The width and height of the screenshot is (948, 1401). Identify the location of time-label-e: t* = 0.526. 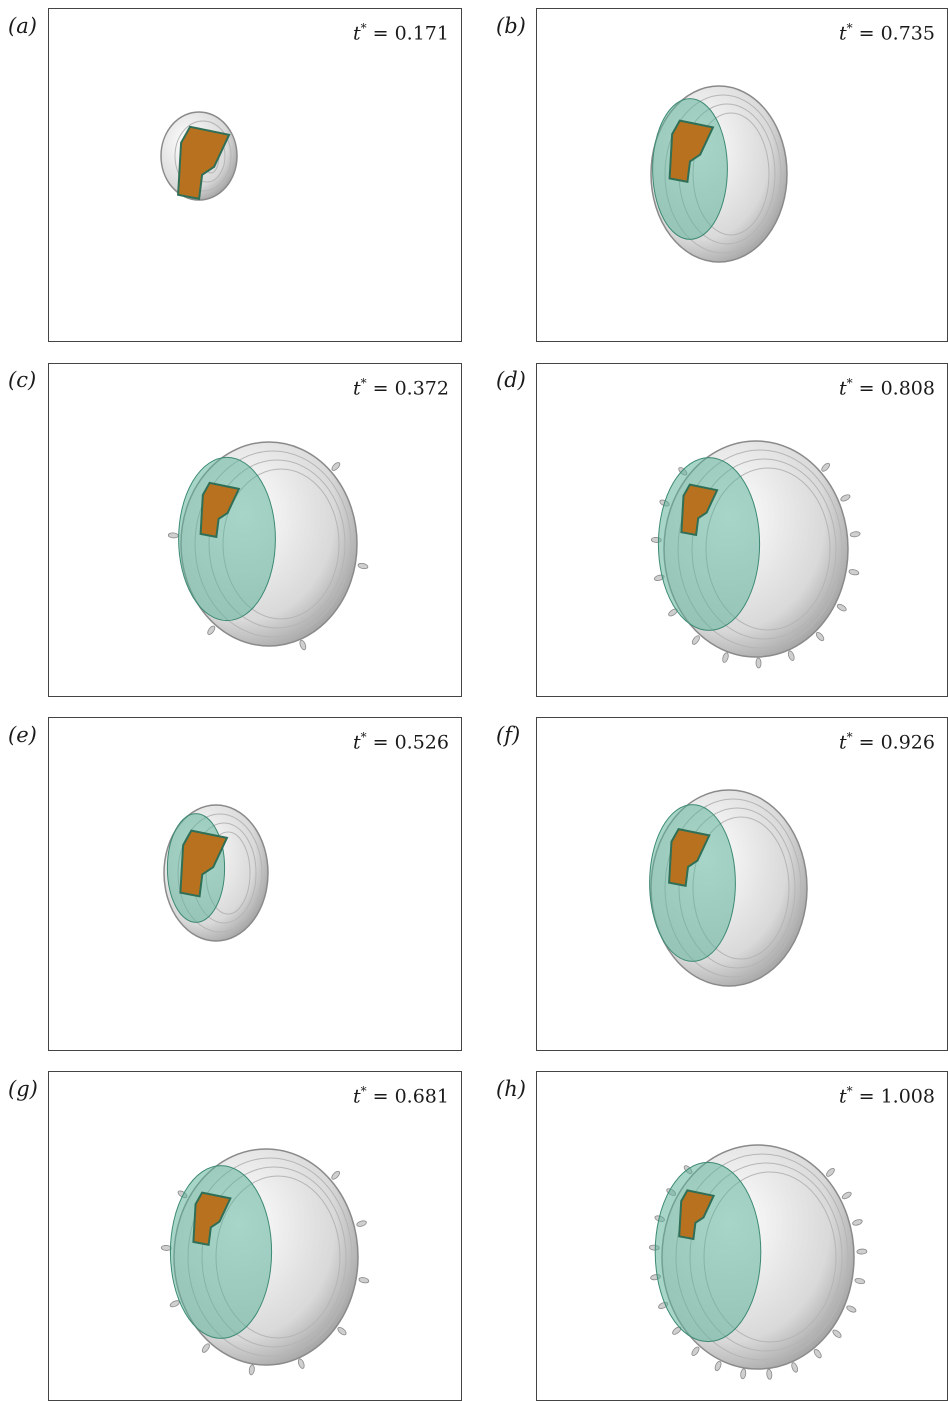
(400, 742).